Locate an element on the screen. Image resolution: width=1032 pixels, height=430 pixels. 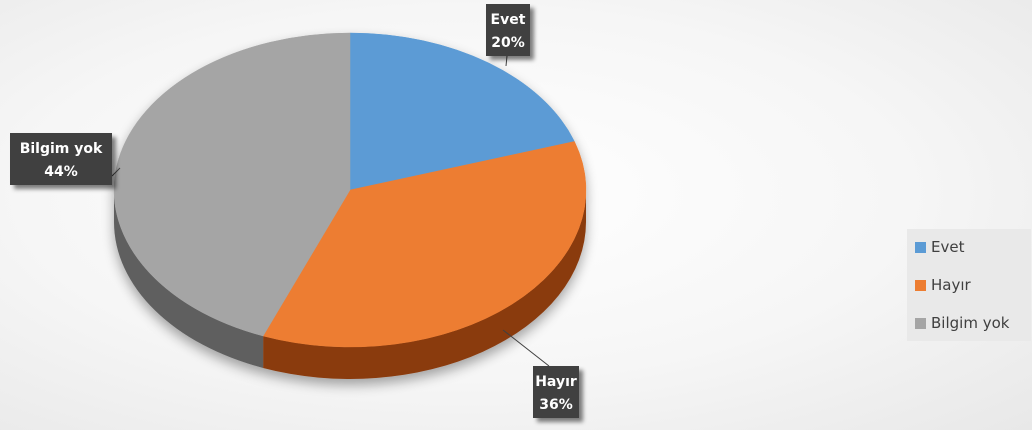
data-label-hayir: Hayır 36% is located at coordinates (540, 373).